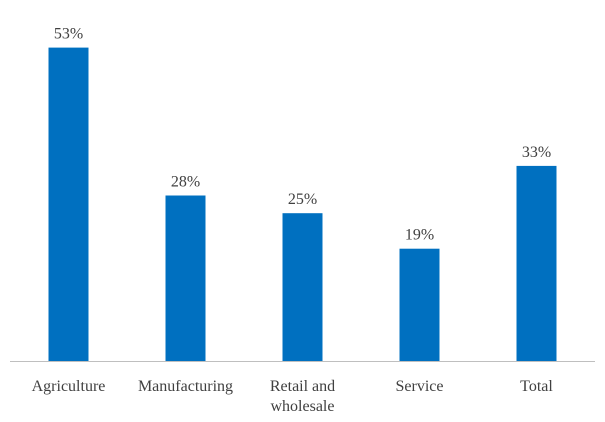 This screenshot has height=422, width=605. I want to click on category-label-line: Agriculture, so click(69, 386).